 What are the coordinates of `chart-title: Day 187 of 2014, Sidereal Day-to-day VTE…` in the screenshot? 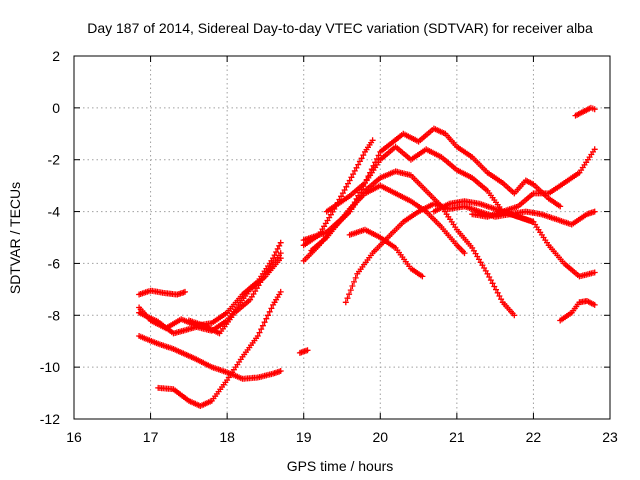 It's located at (340, 28).